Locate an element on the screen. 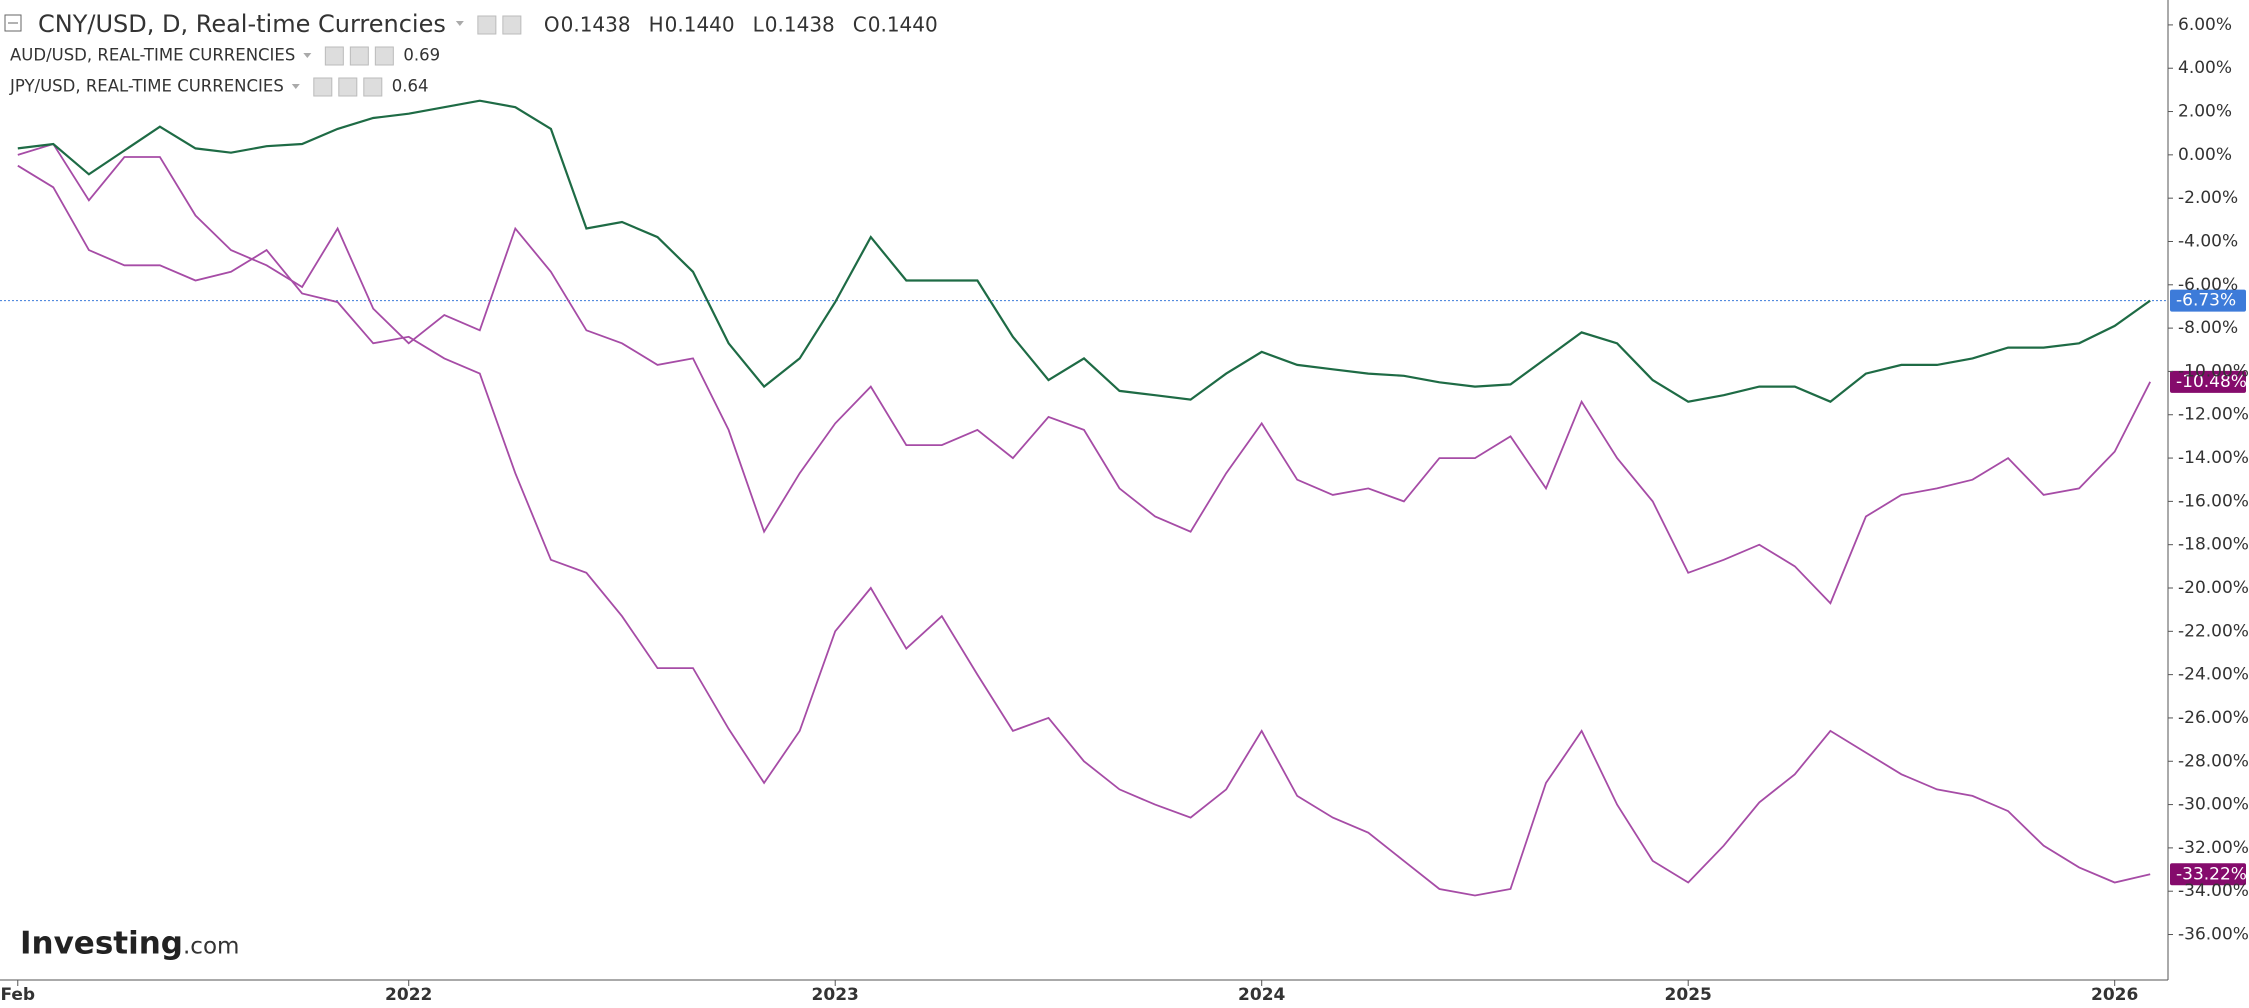 The height and width of the screenshot is (1008, 2249). x-tick-label: 2026 is located at coordinates (2114, 995).